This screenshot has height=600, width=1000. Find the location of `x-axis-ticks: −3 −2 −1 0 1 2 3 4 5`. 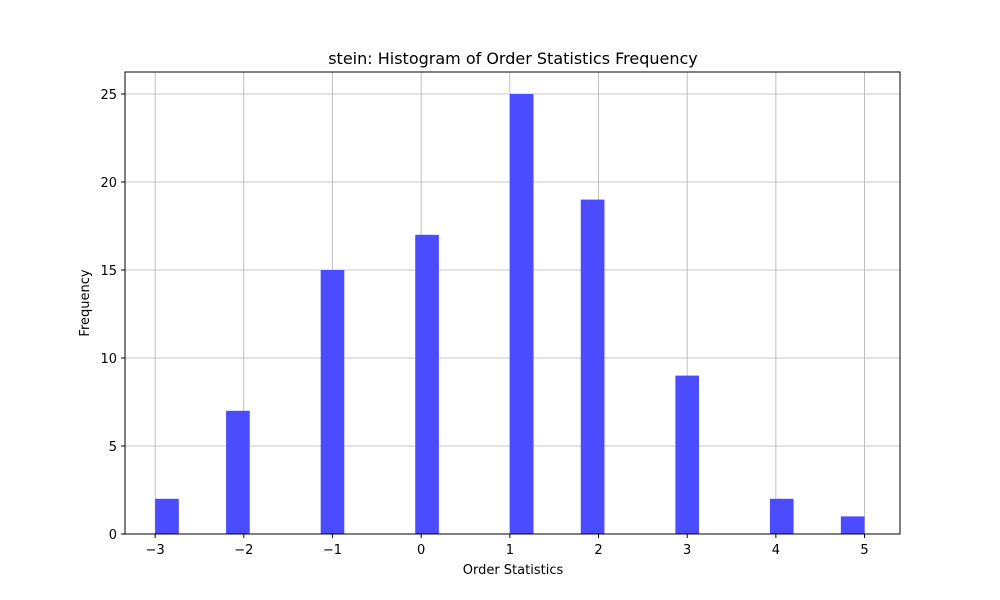

x-axis-ticks: −3 −2 −1 0 1 2 3 4 5 is located at coordinates (507, 546).